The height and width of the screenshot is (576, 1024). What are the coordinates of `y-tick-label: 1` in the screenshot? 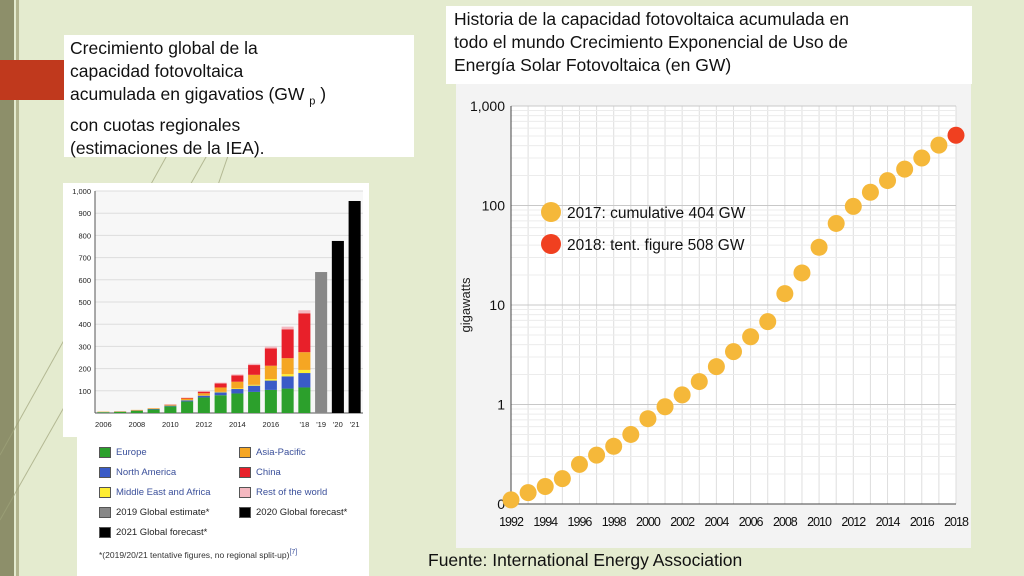 It's located at (501, 405).